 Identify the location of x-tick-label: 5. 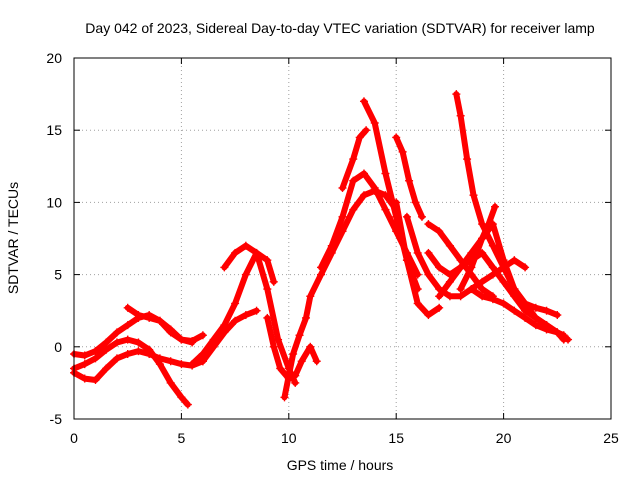
(182, 438).